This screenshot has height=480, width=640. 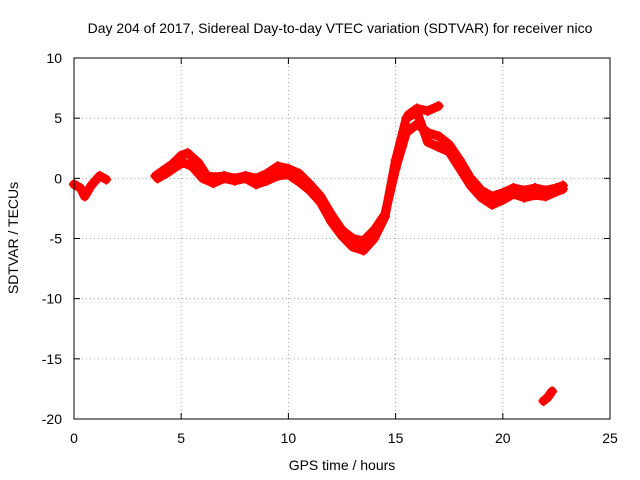 What do you see at coordinates (52, 359) in the screenshot?
I see `y-tick-label: -15` at bounding box center [52, 359].